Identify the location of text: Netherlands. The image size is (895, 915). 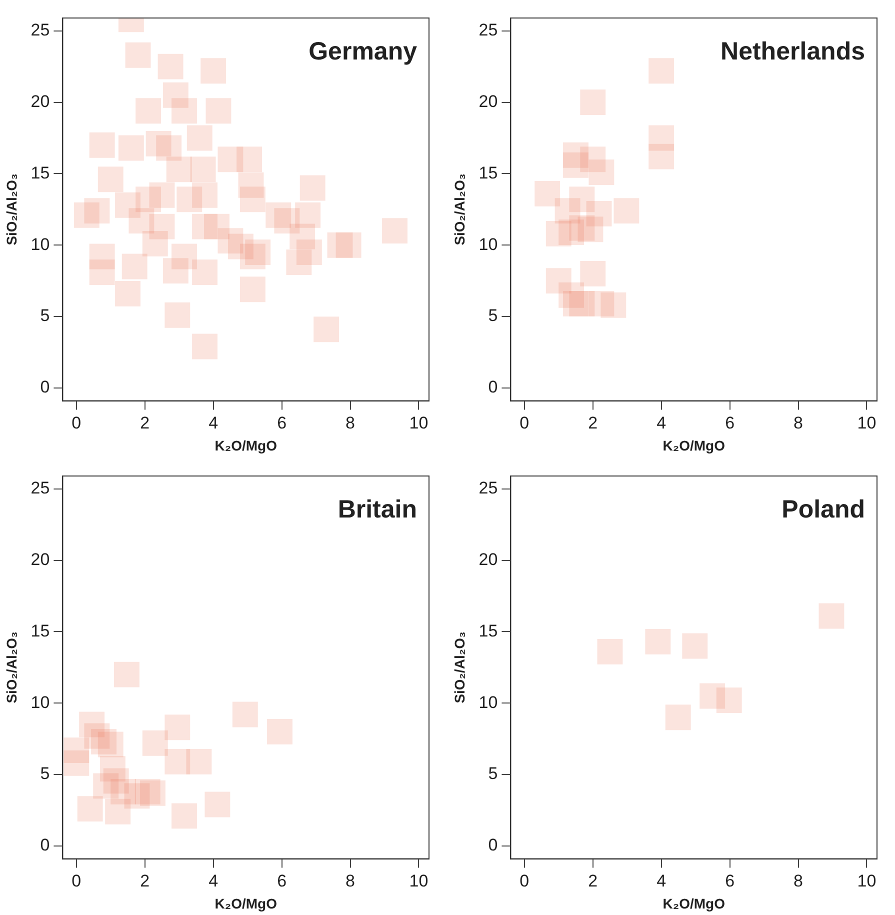
(792, 51).